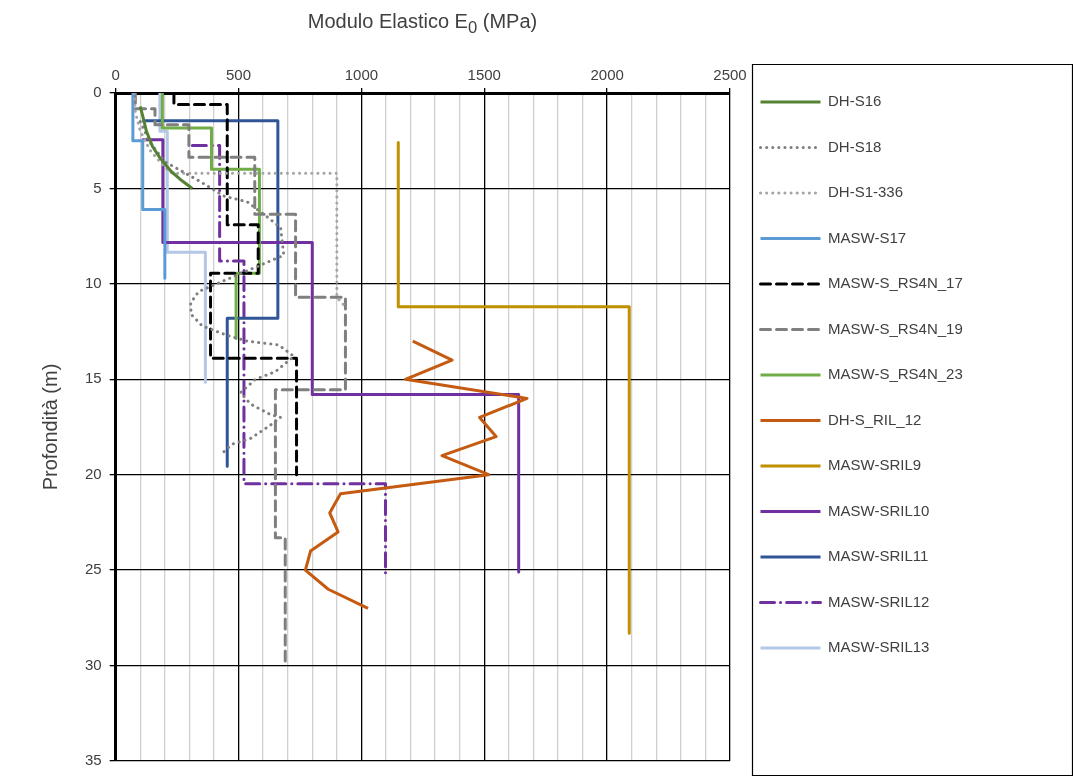 The width and height of the screenshot is (1073, 778). I want to click on legend-label: MASW-SRIL9, so click(875, 465).